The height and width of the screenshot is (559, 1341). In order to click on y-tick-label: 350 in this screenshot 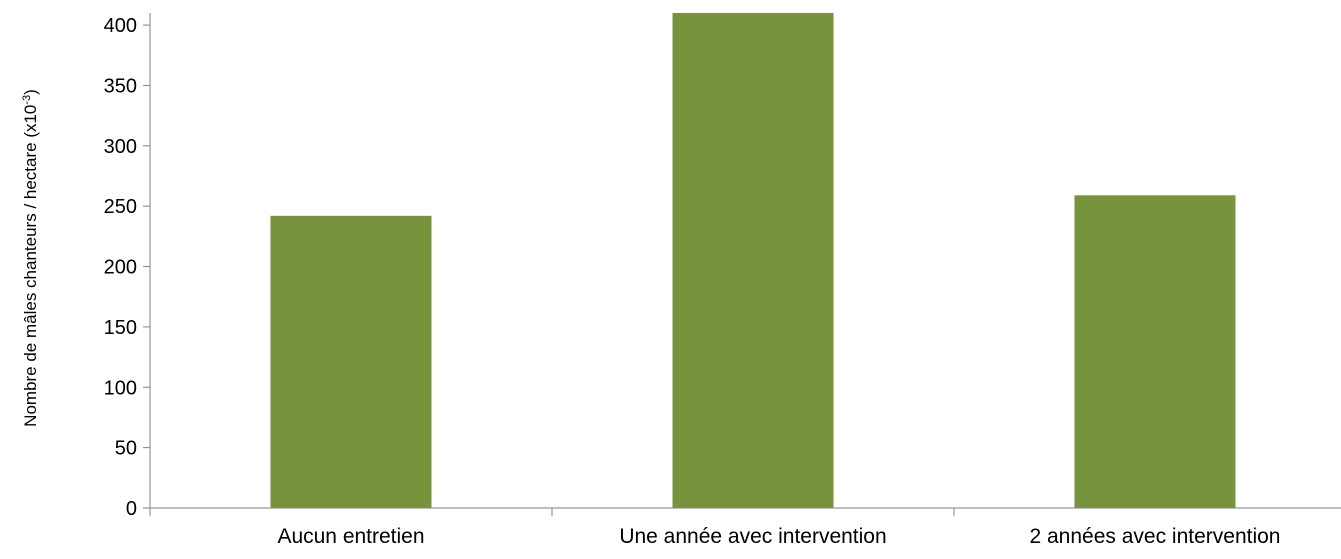, I will do `click(120, 86)`.